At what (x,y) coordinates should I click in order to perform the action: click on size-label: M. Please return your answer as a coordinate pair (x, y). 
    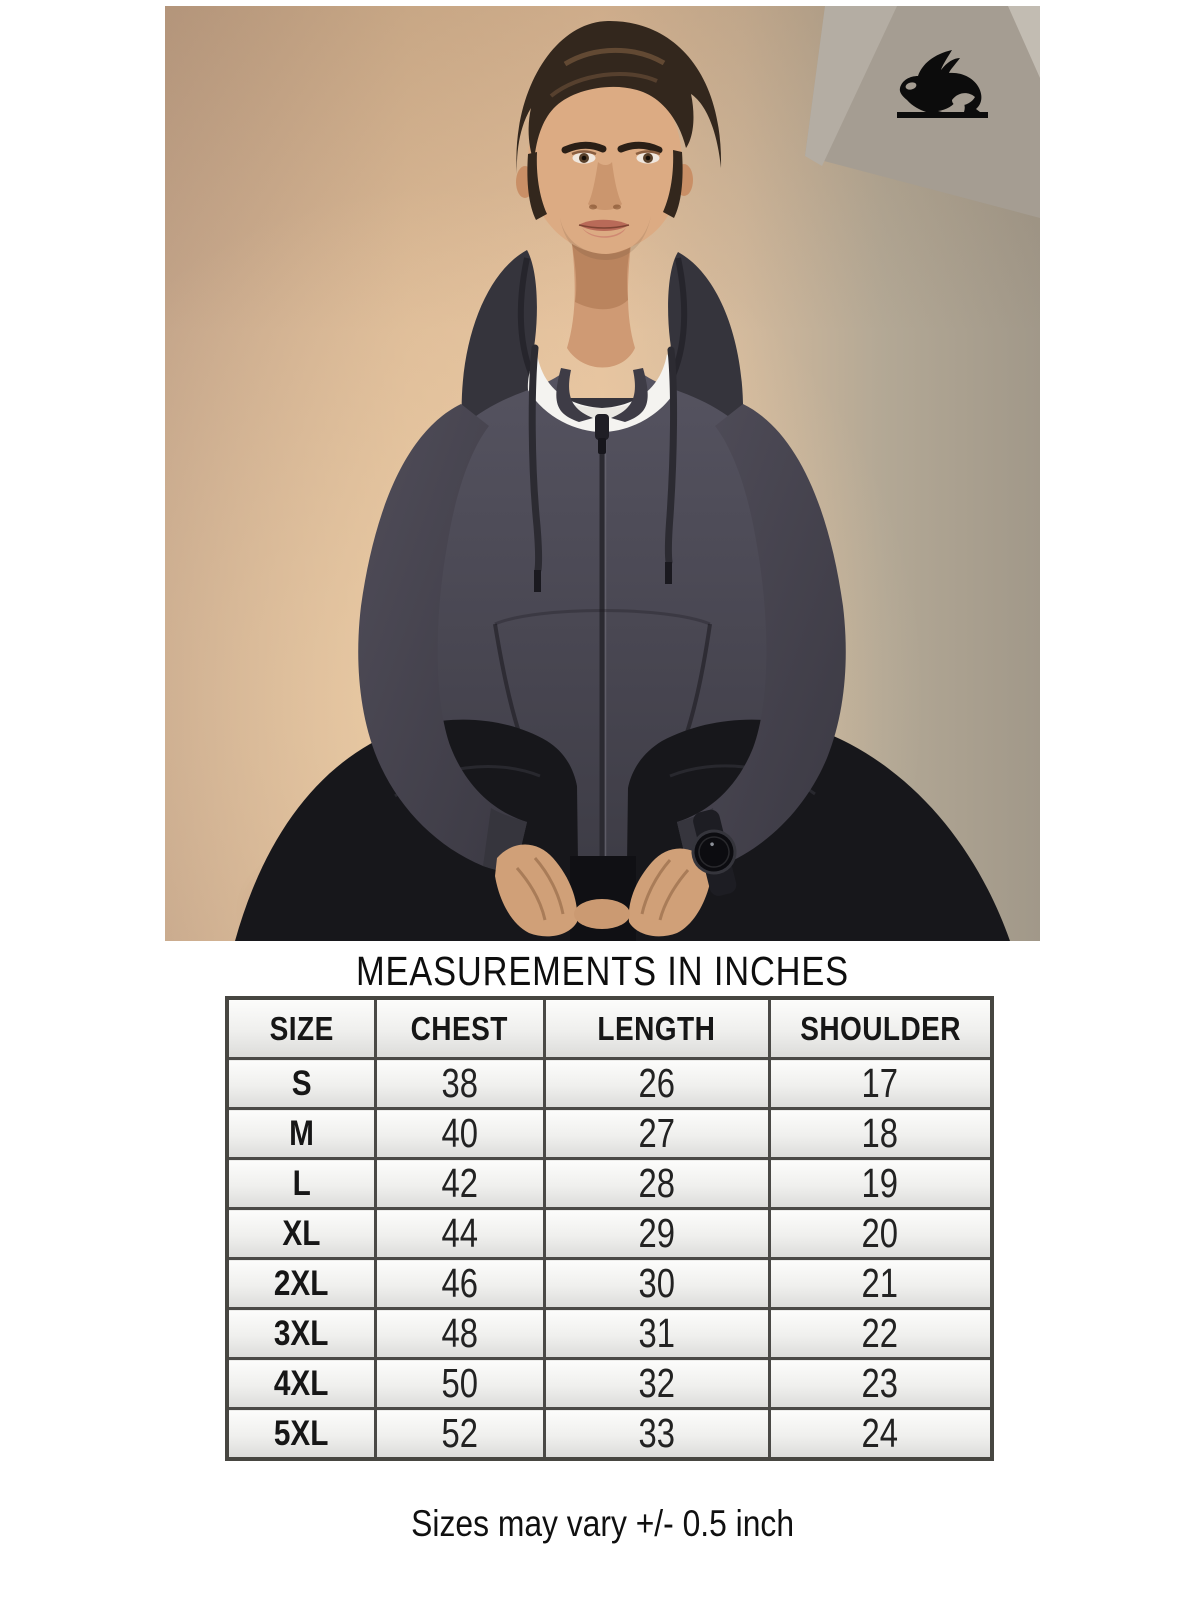
    Looking at the image, I should click on (301, 1133).